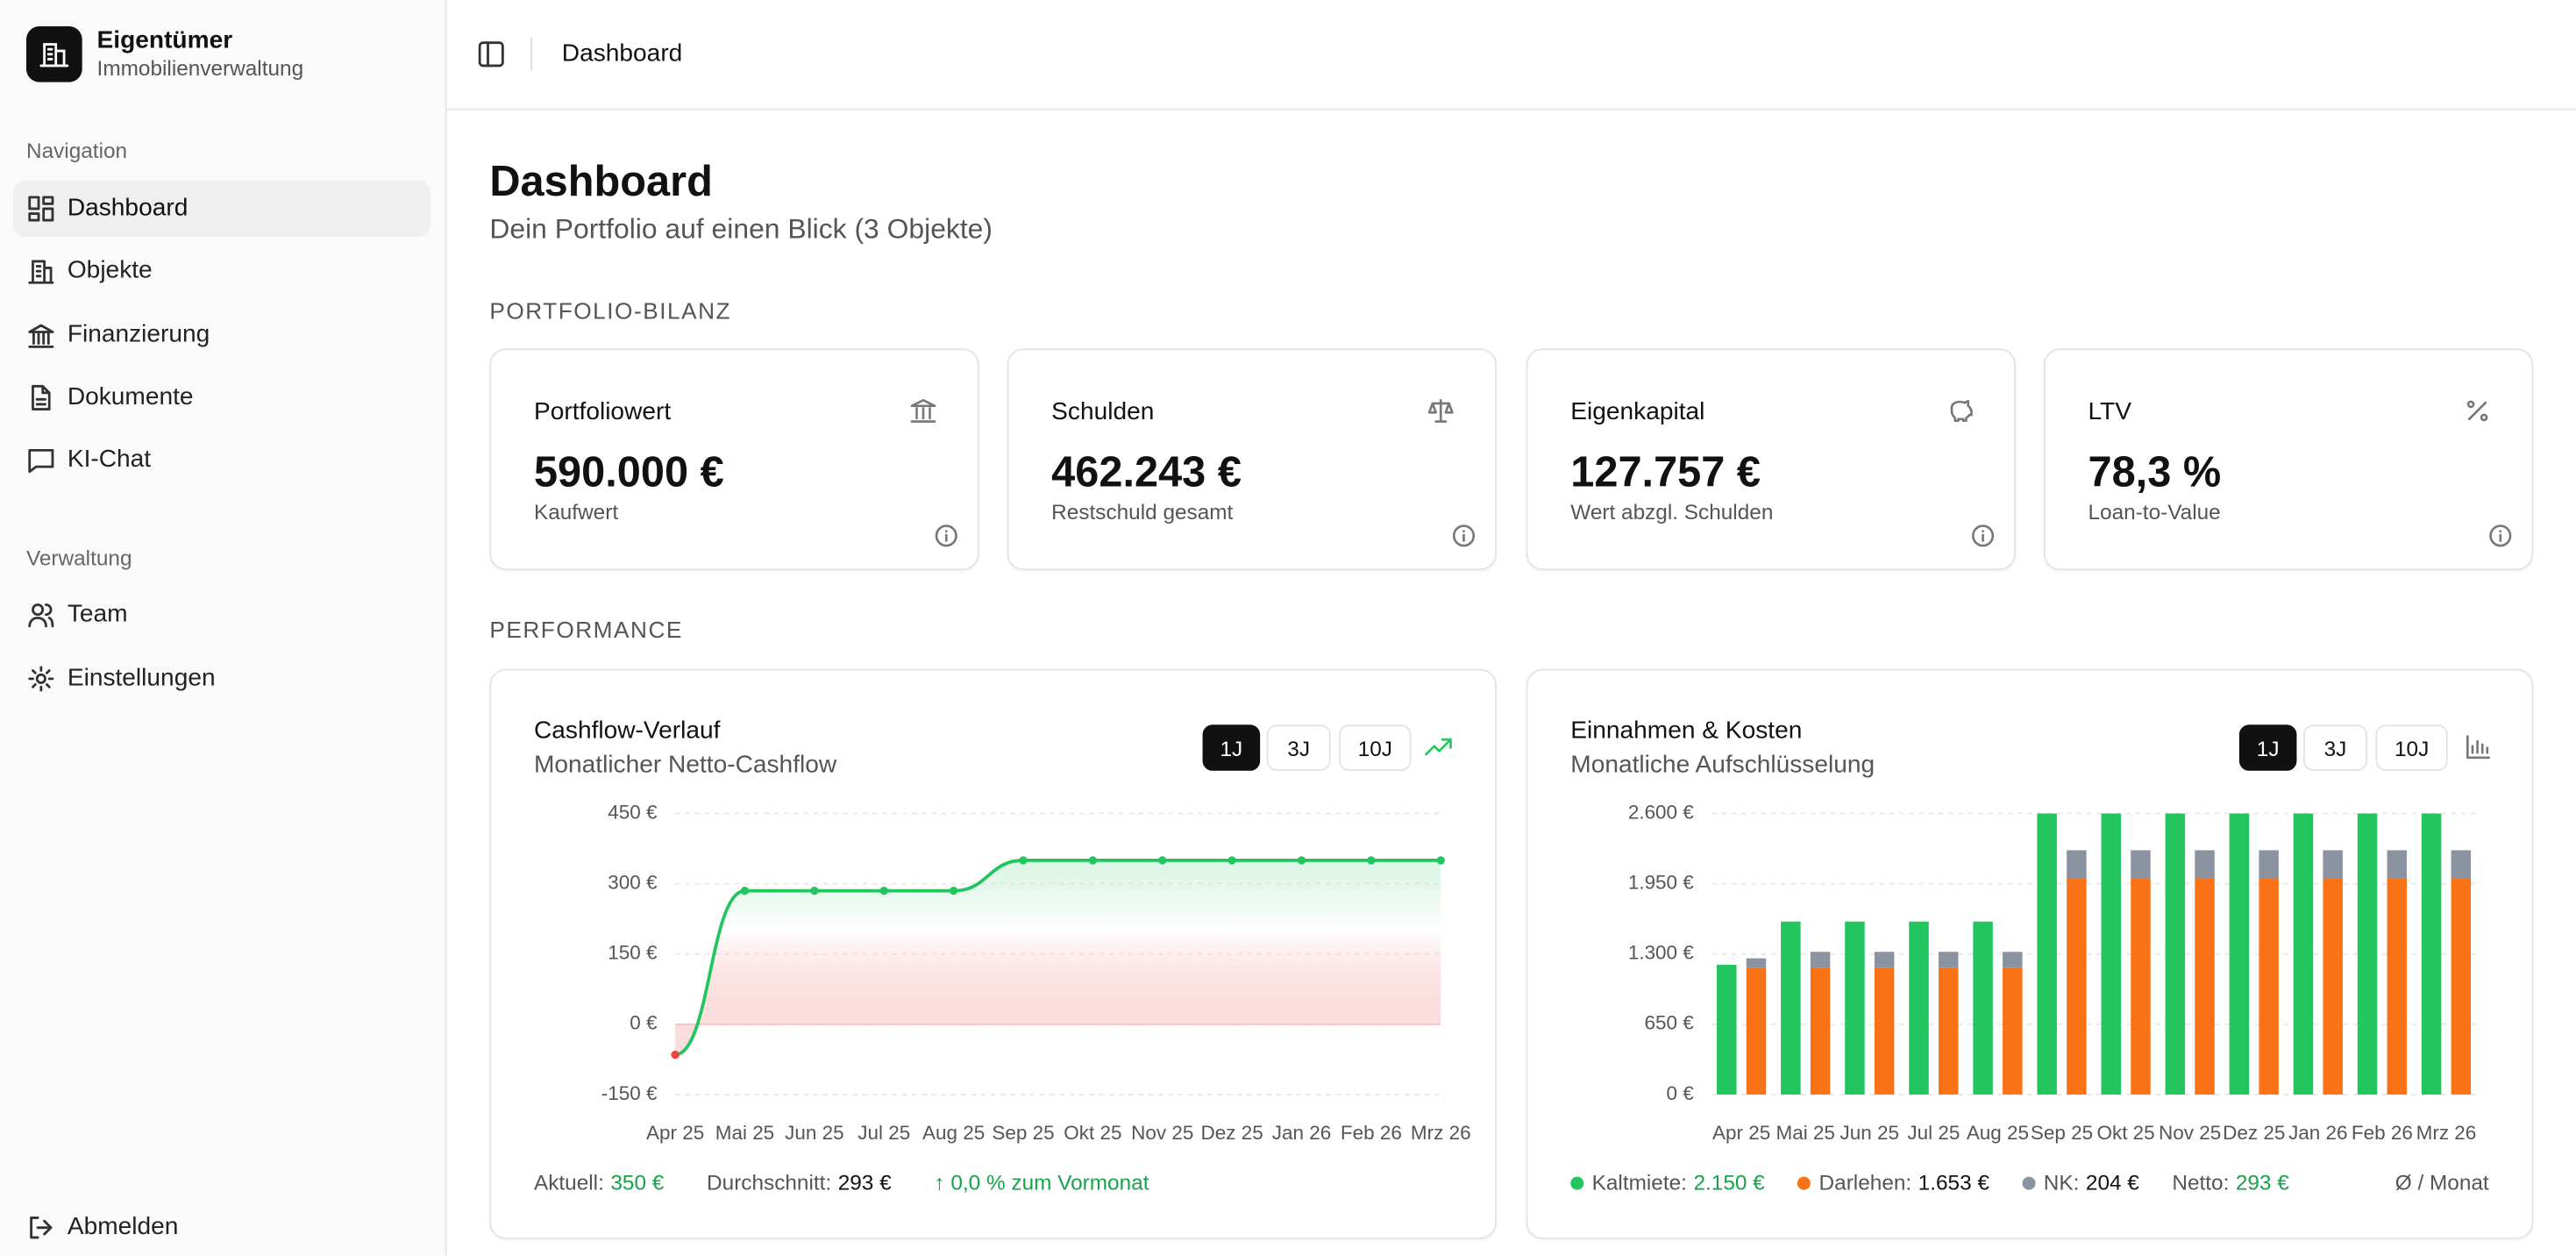  Describe the element at coordinates (953, 1133) in the screenshot. I see `x-tick-label: Aug 25` at that location.